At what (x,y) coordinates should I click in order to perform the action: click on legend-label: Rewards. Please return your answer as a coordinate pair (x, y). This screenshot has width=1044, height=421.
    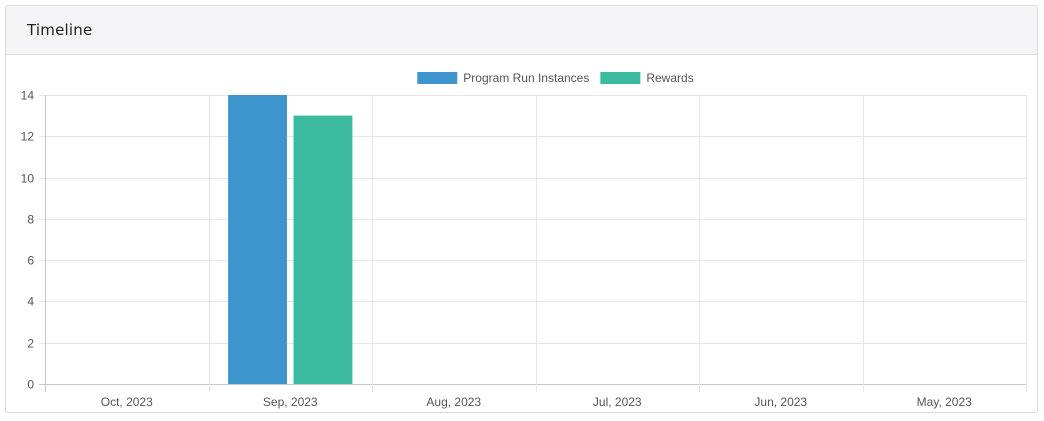
    Looking at the image, I should click on (669, 78).